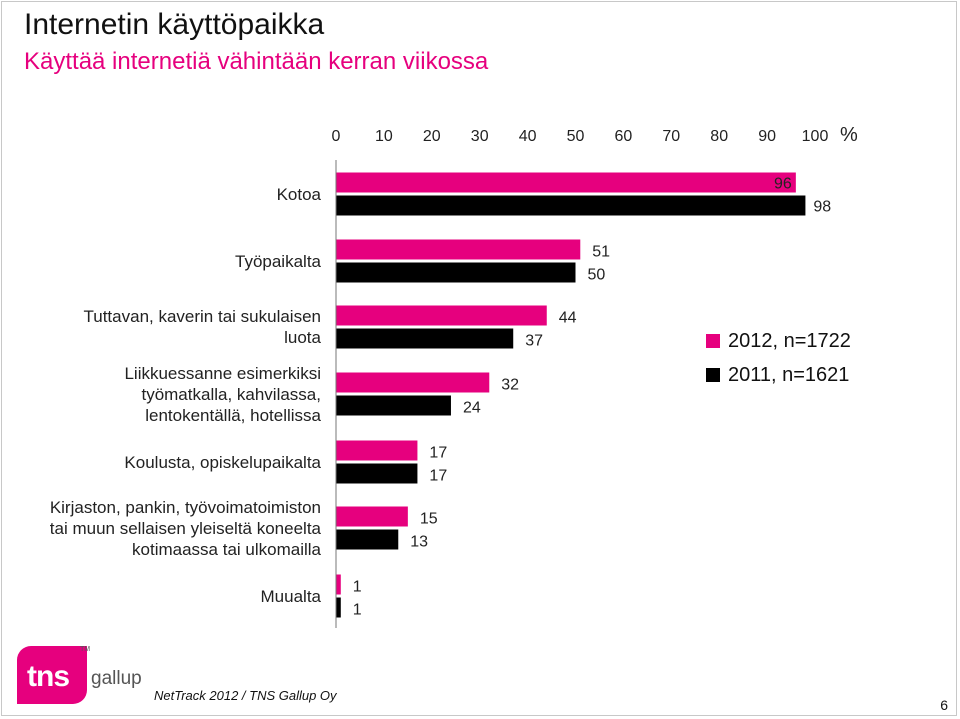 Image resolution: width=960 pixels, height=719 pixels. I want to click on category-label-4: Koulusta, opiskelupaikalta, so click(160, 462).